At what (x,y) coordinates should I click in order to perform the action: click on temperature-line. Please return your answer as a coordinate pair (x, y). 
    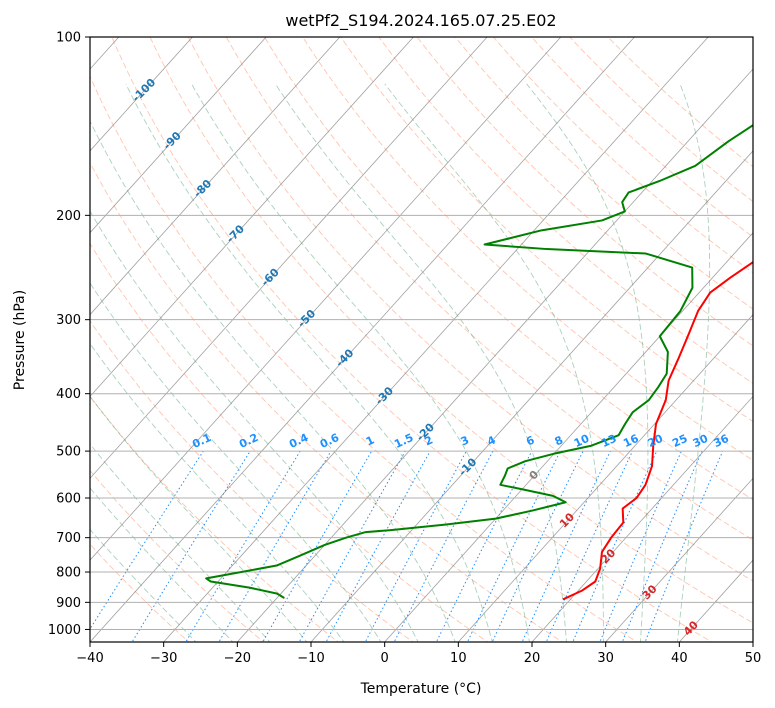
    Looking at the image, I should click on (657, 431).